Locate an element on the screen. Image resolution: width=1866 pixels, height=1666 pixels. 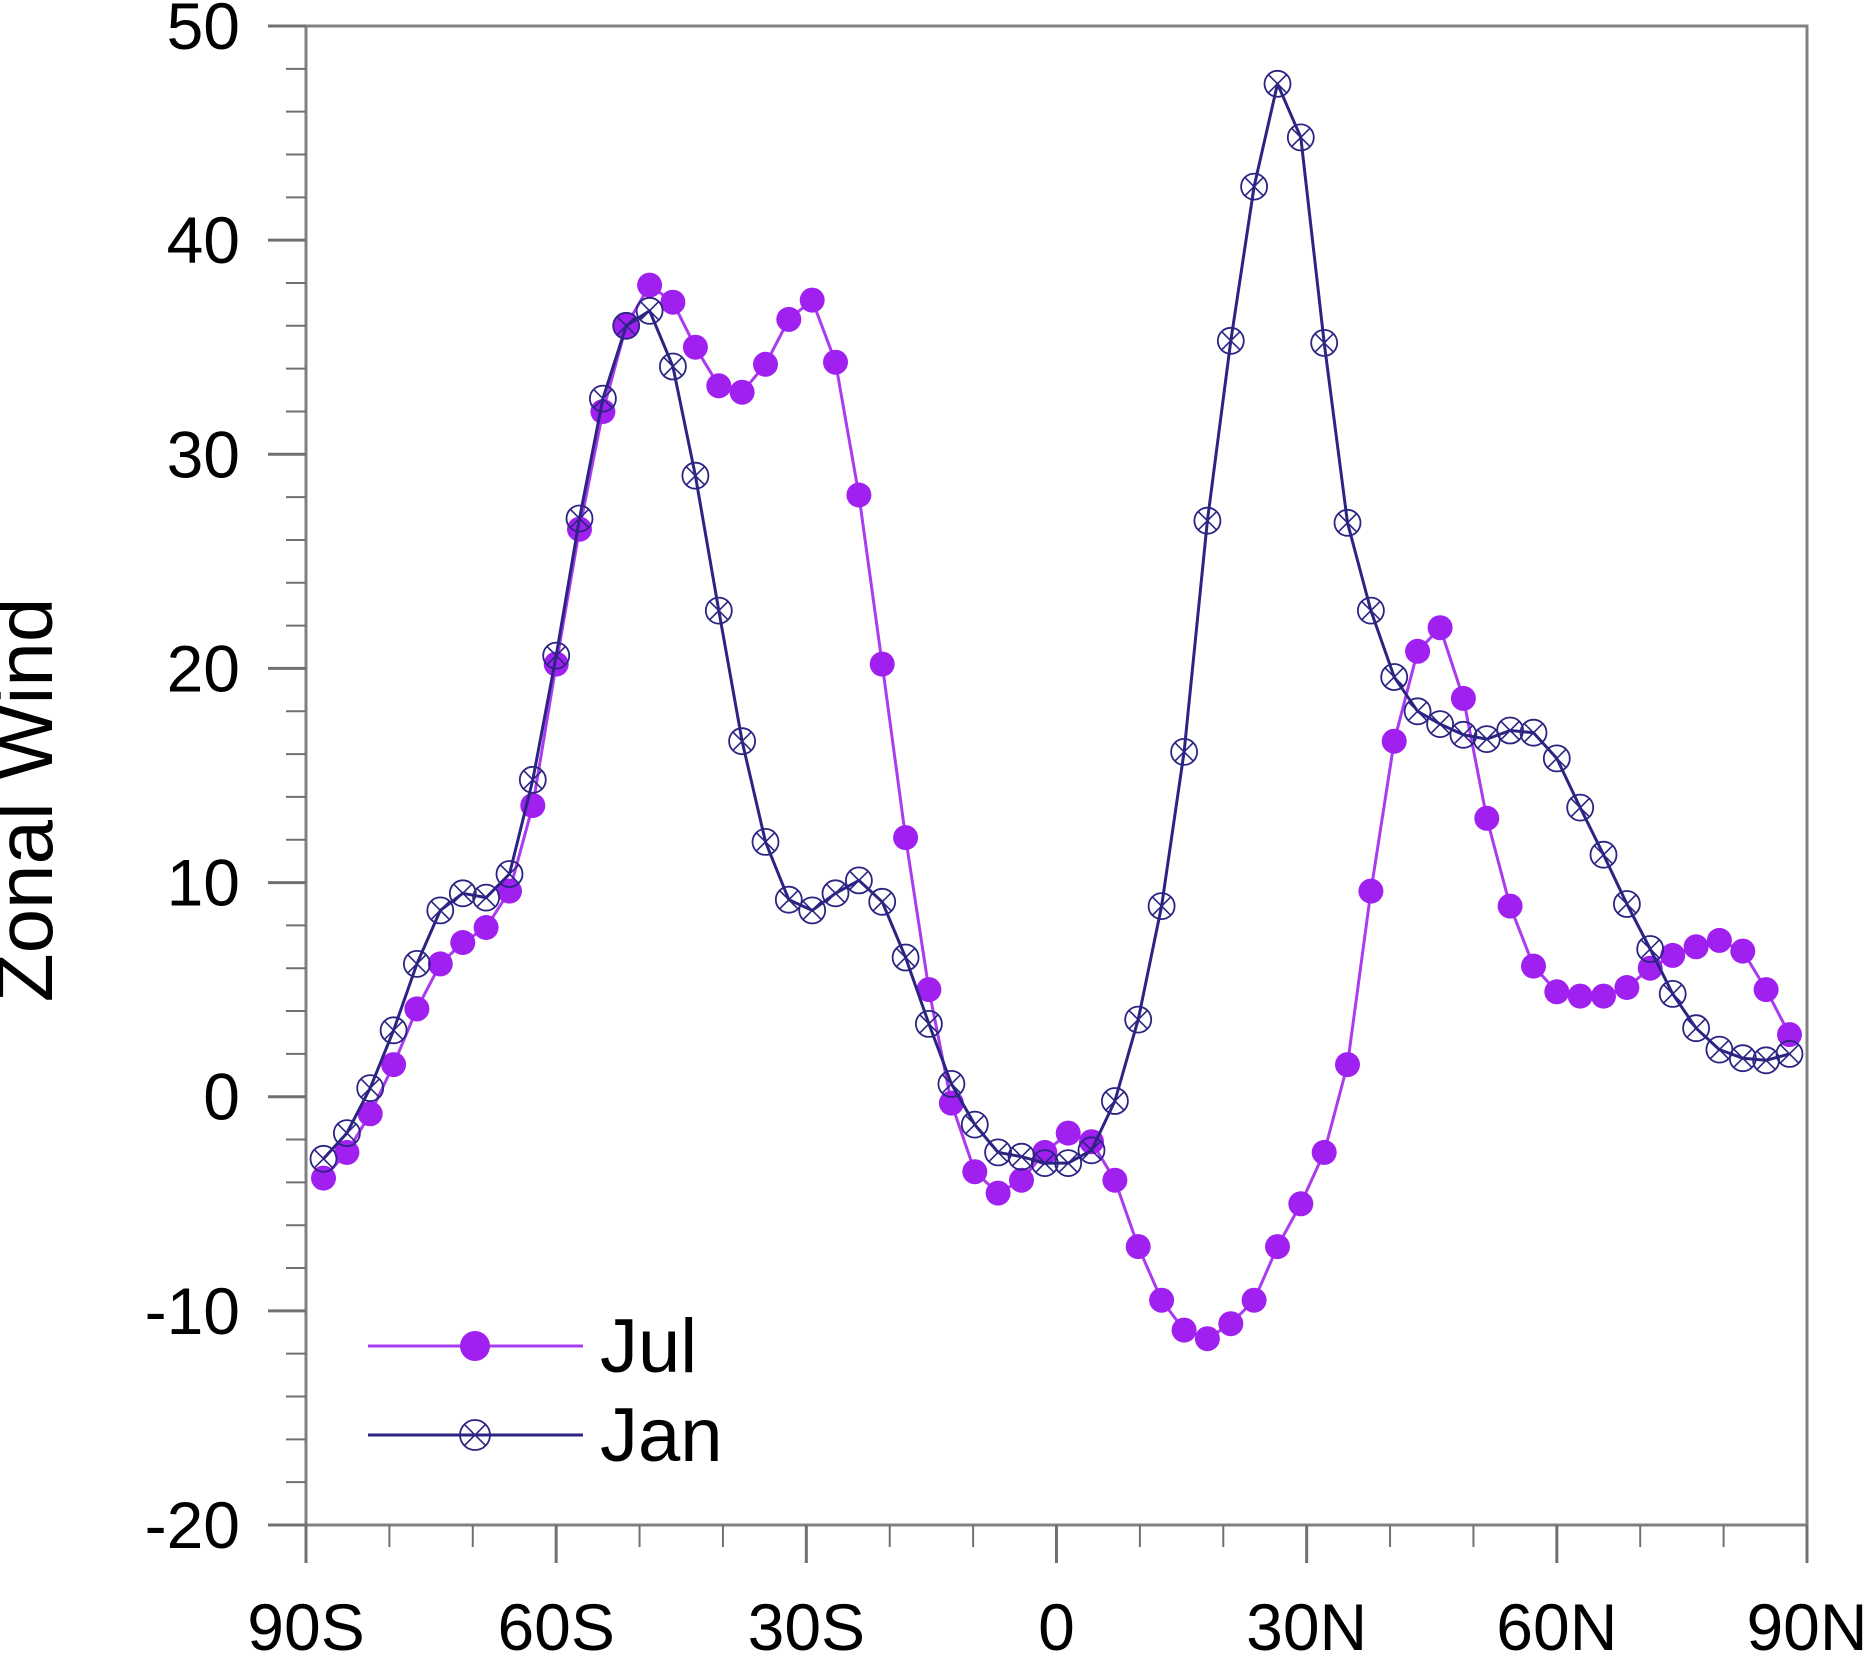
x-tick-label: 90S is located at coordinates (305, 1627).